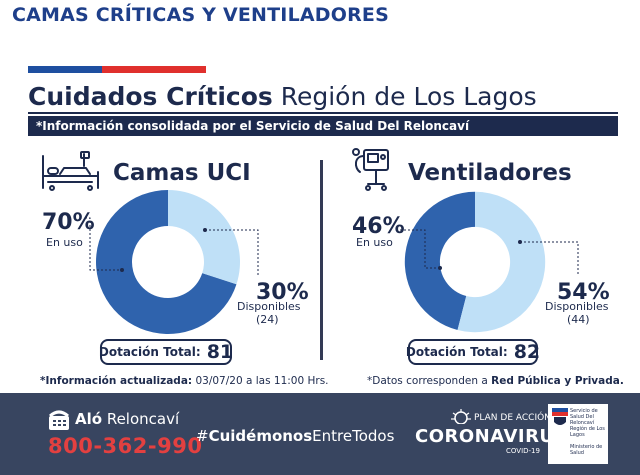  I want to click on alo-bold: Aló, so click(89, 419).